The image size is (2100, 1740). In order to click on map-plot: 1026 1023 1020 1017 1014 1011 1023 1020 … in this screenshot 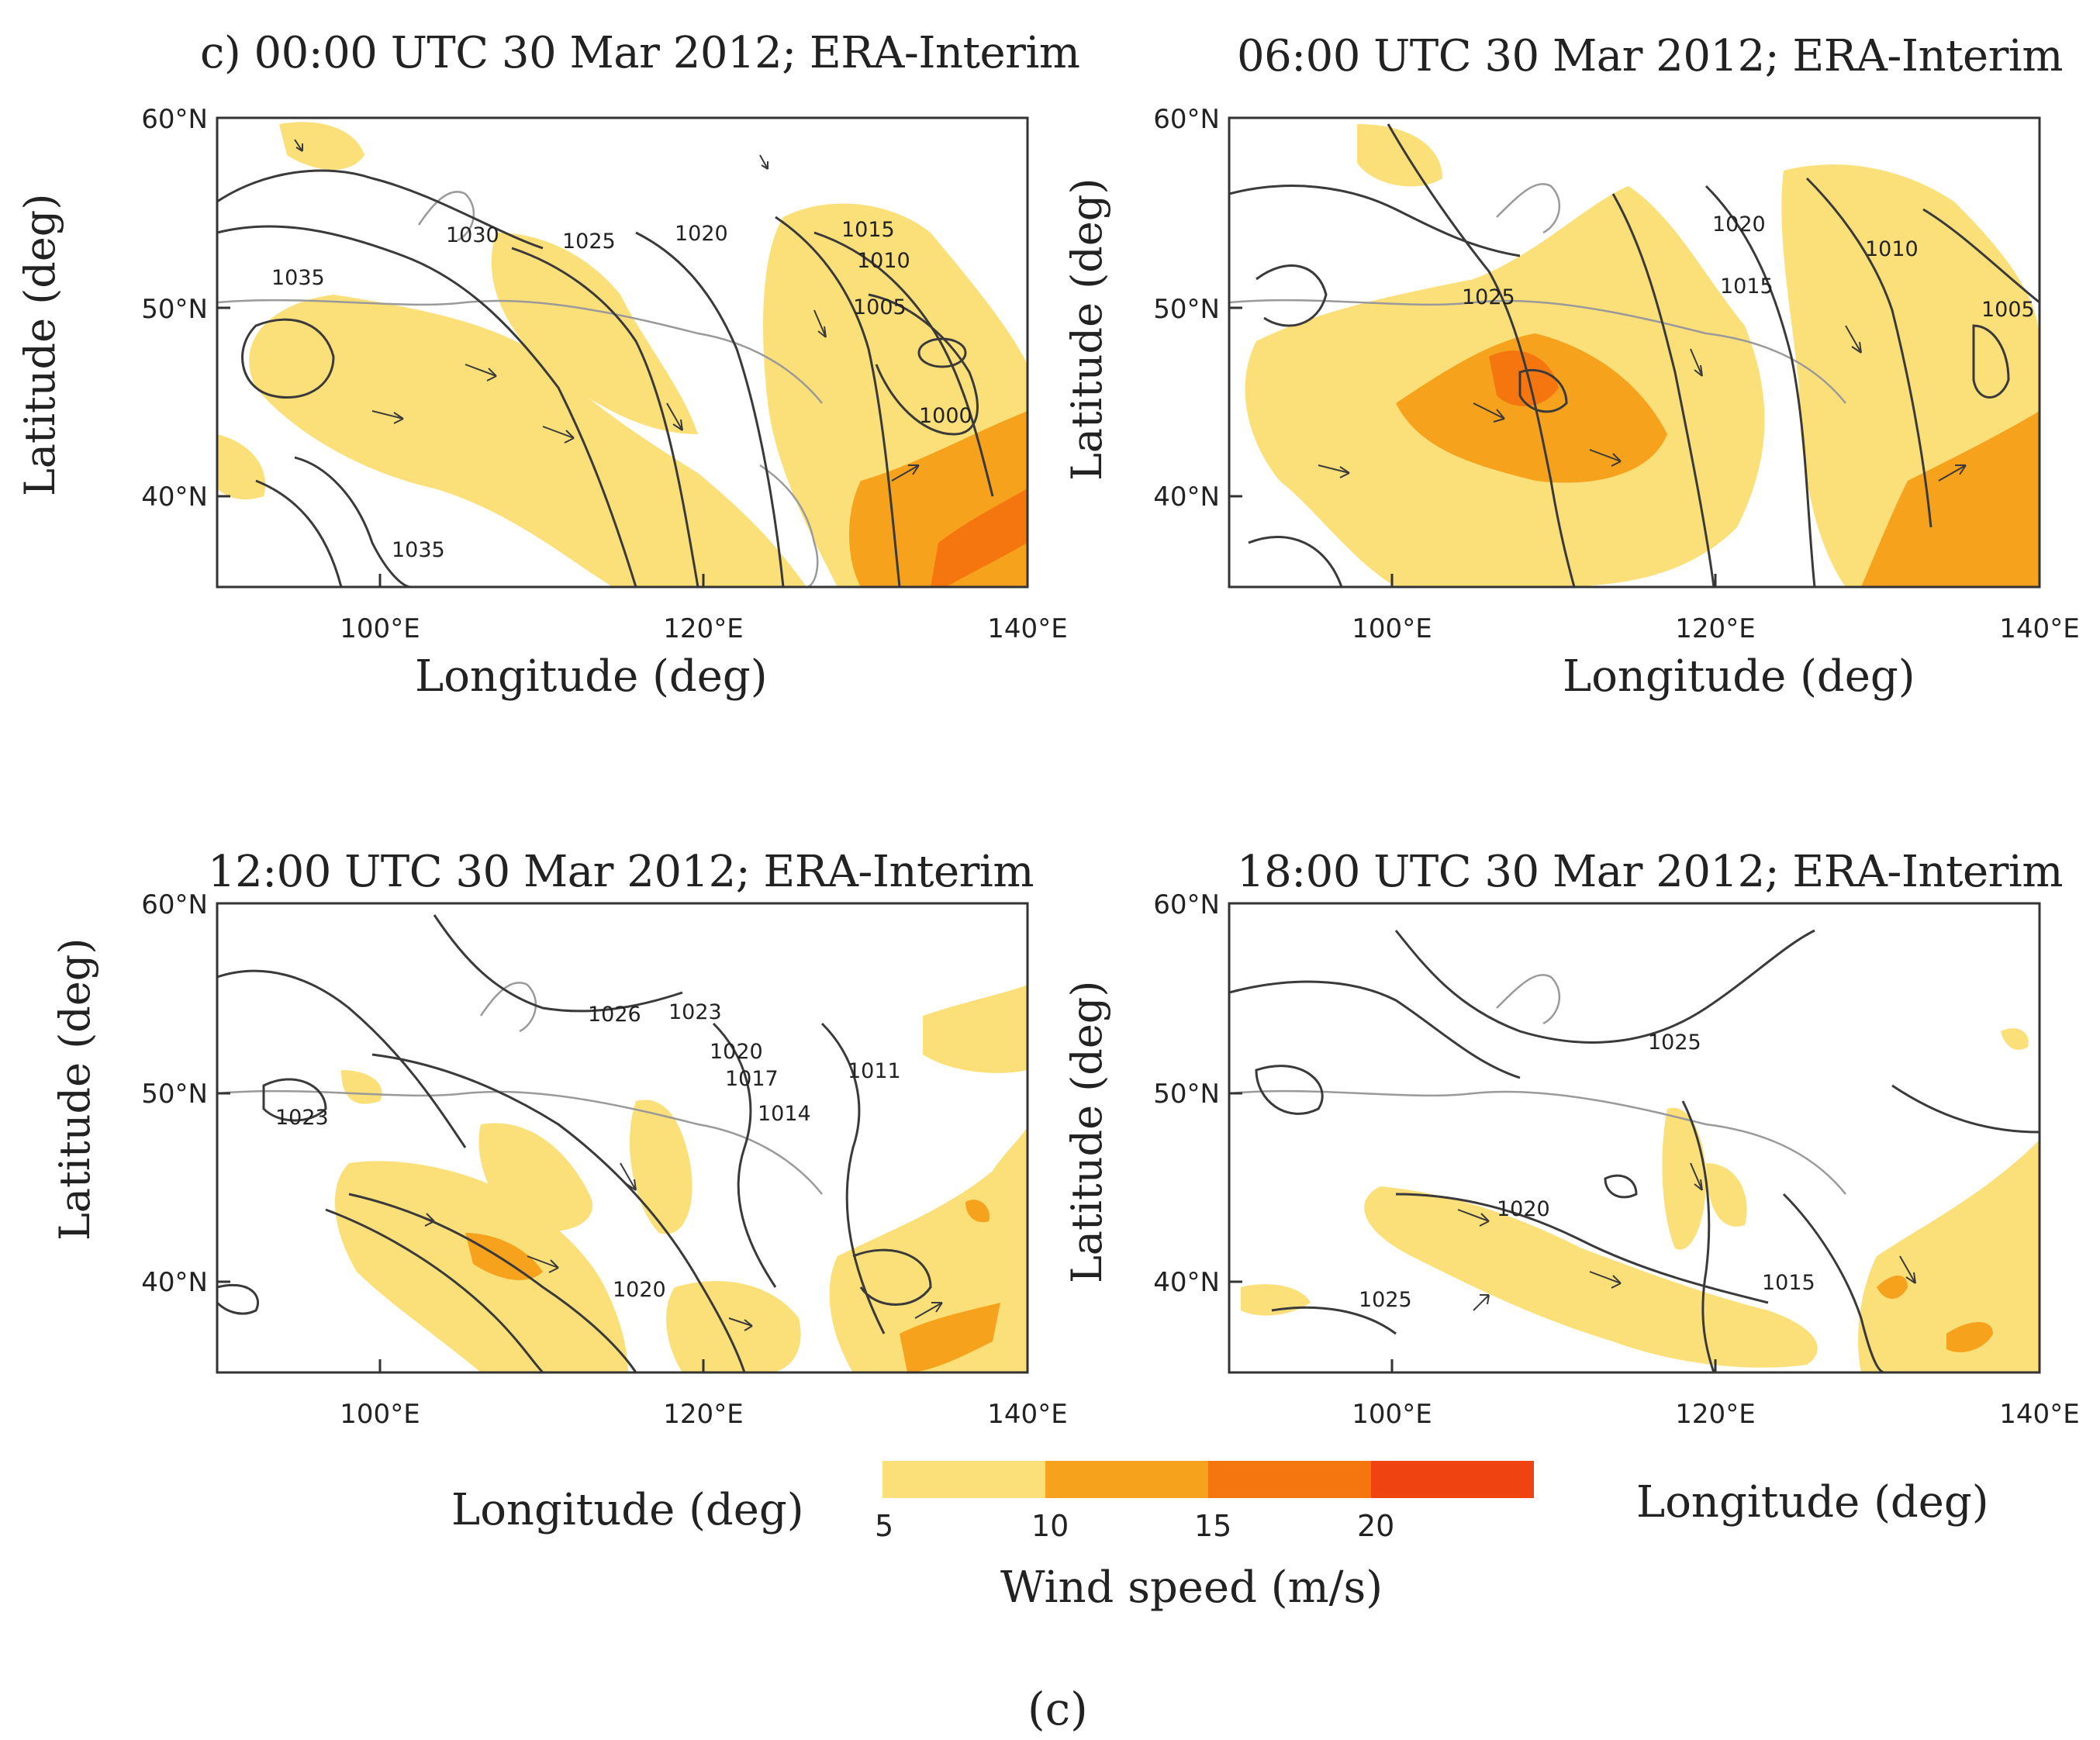, I will do `click(604, 1159)`.